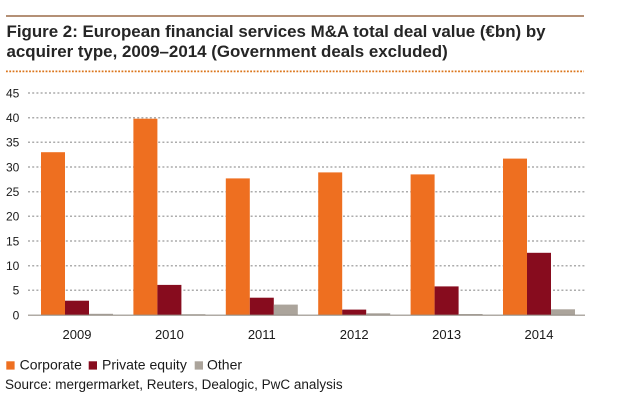  What do you see at coordinates (13, 143) in the screenshot?
I see `svg-text: 35` at bounding box center [13, 143].